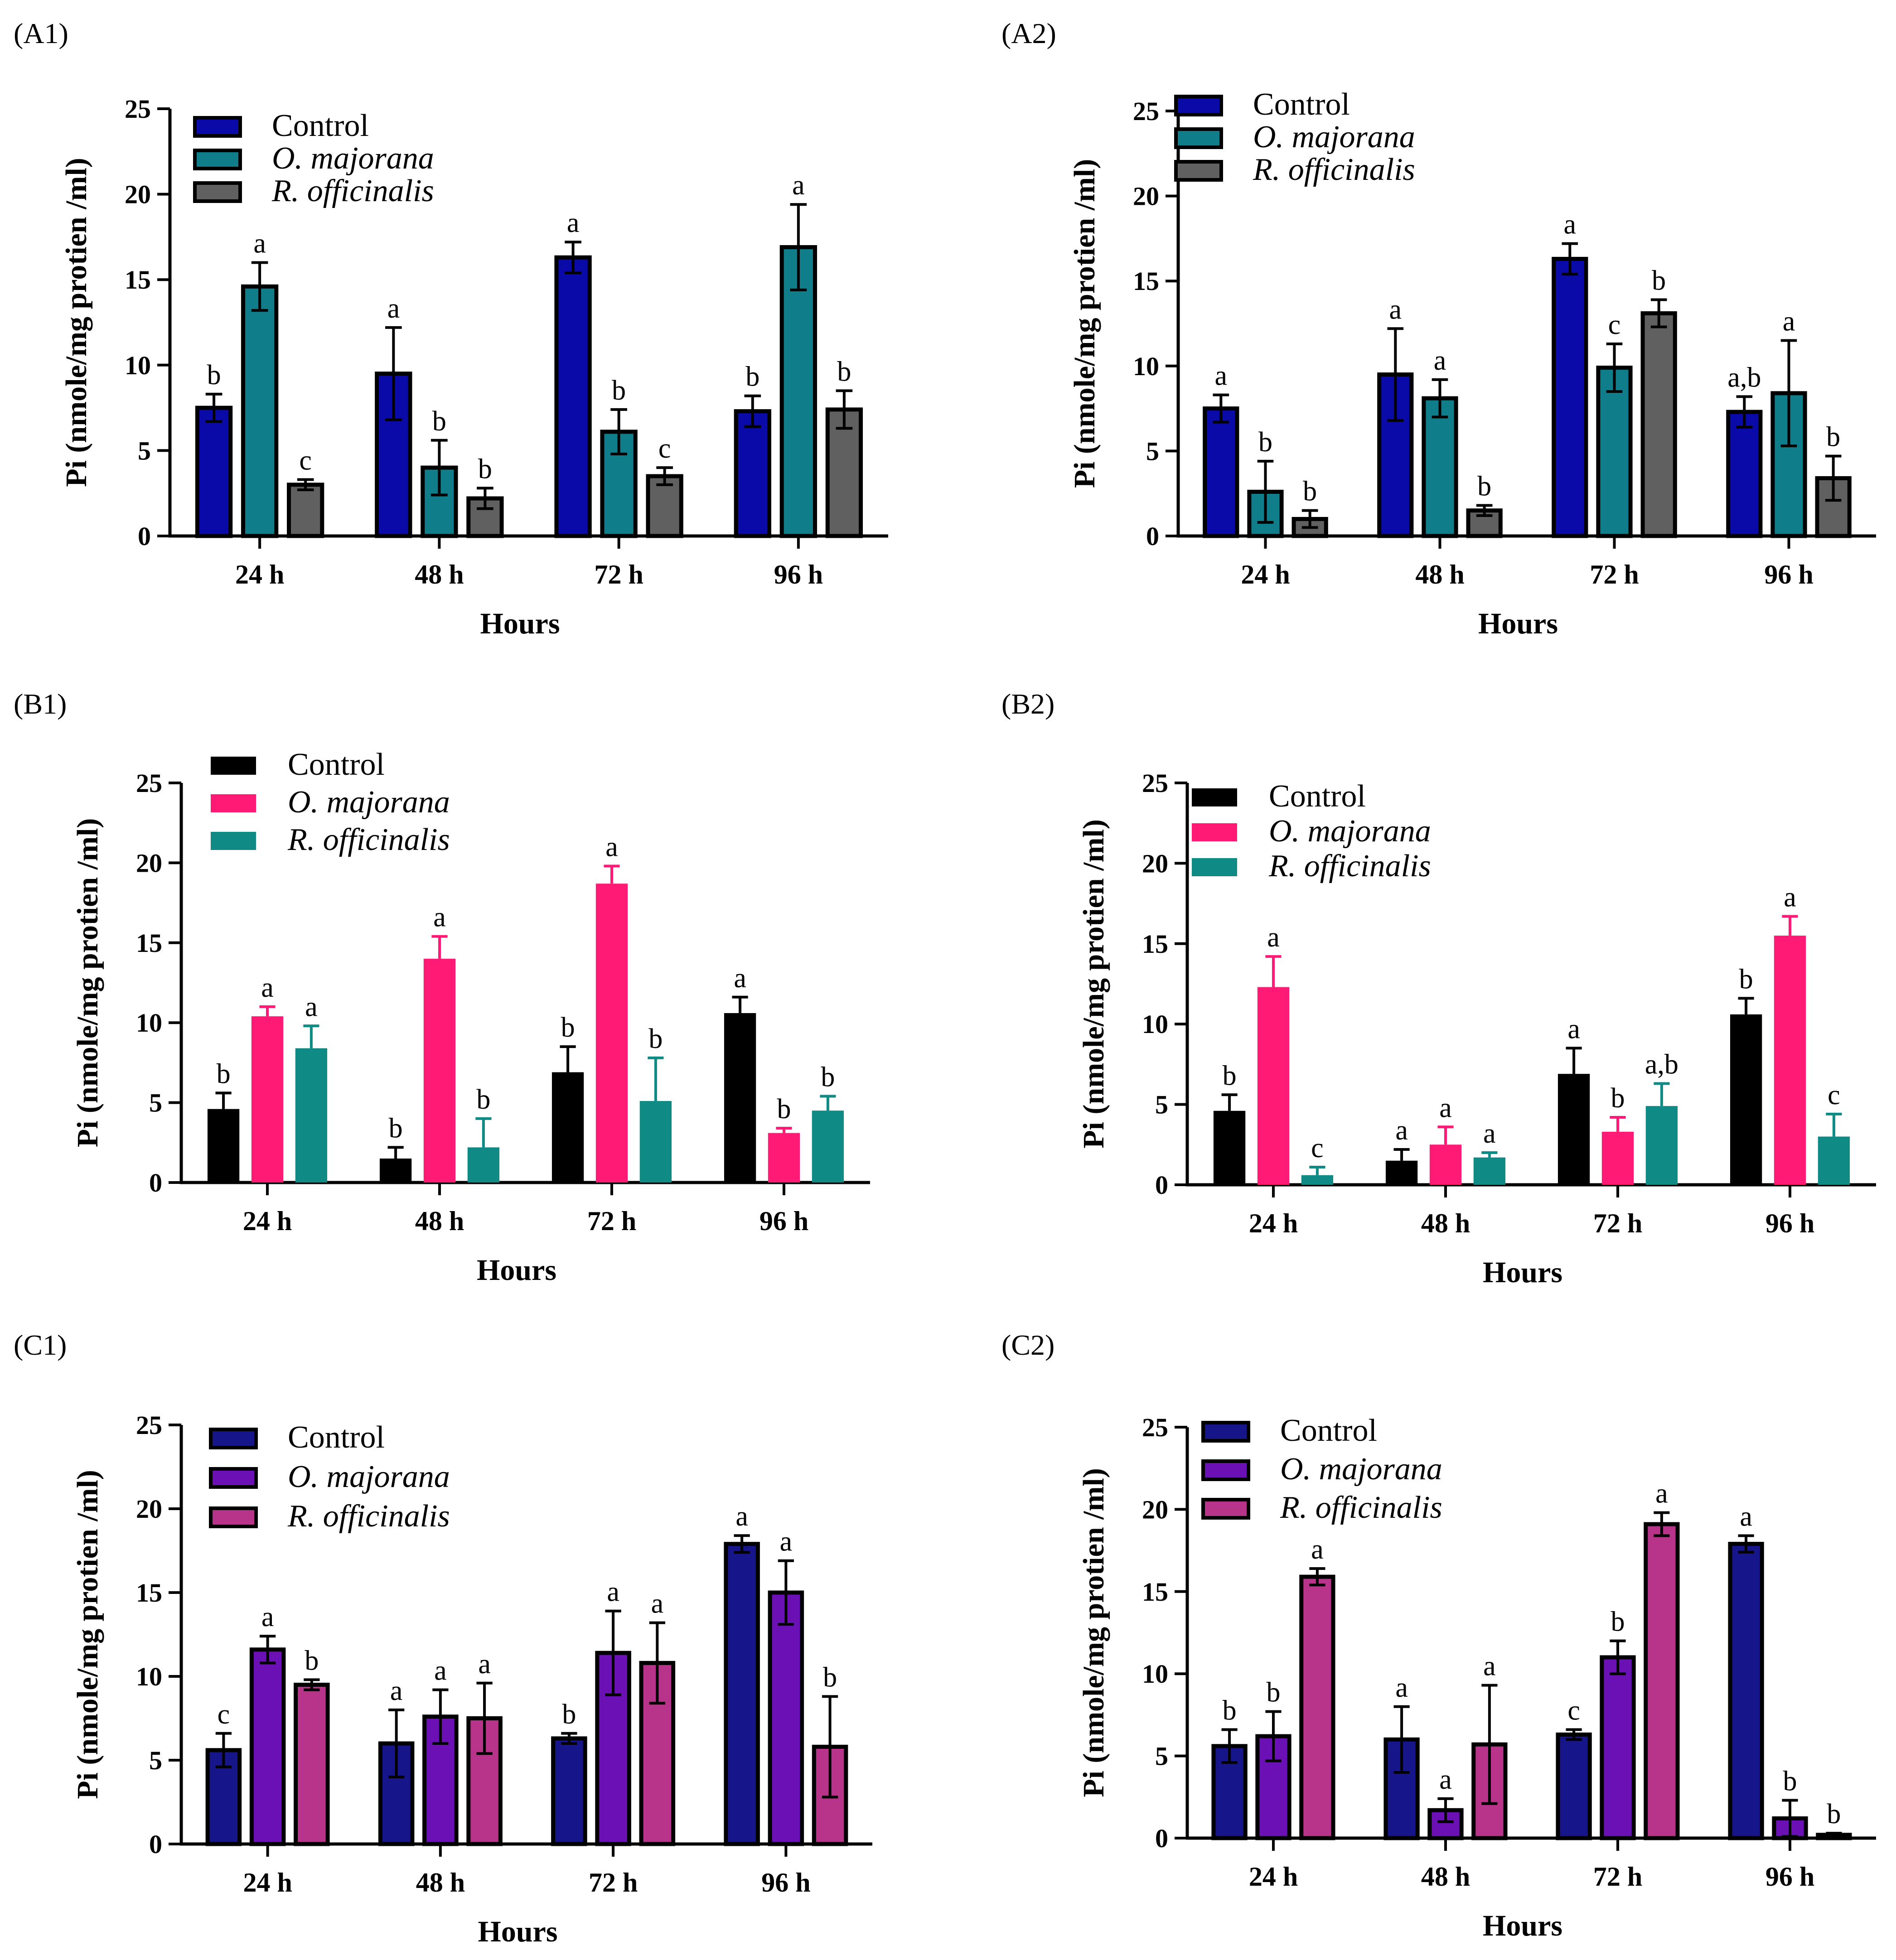  Describe the element at coordinates (41, 1345) in the screenshot. I see `panel-label: (C1)` at that location.